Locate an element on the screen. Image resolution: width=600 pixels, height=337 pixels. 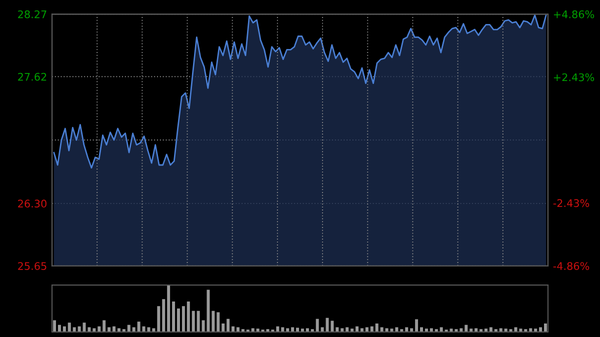
y2-tick-label: -4.86% is located at coordinates (571, 266).